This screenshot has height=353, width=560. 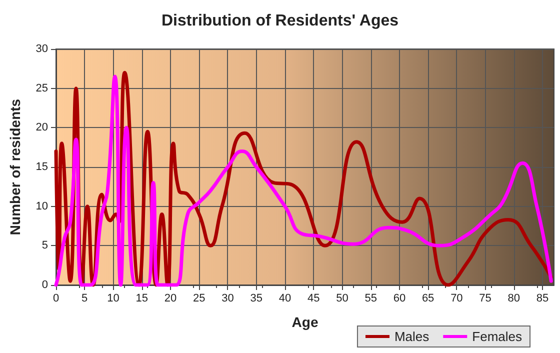 What do you see at coordinates (399, 298) in the screenshot?
I see `x-tick-label: 60` at bounding box center [399, 298].